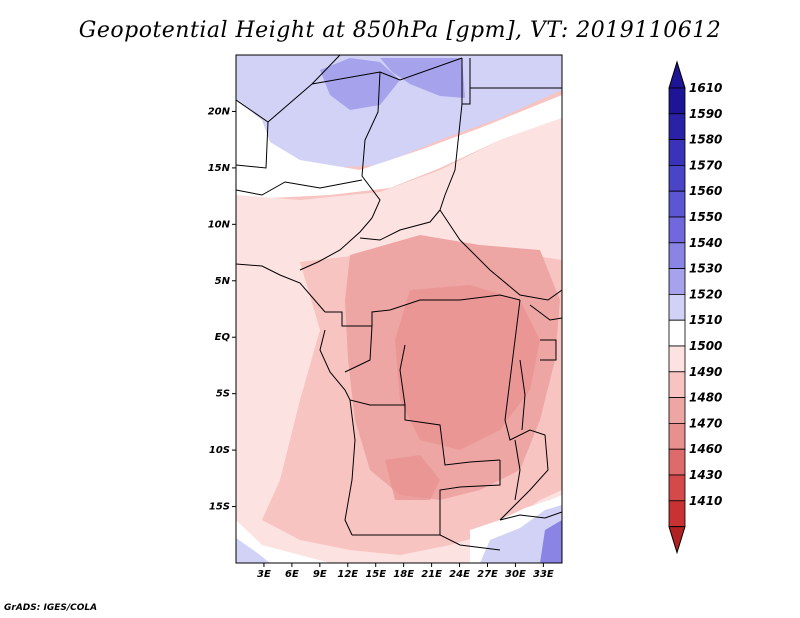 This screenshot has height=618, width=800. What do you see at coordinates (705, 294) in the screenshot?
I see `colorbar-label: 1520` at bounding box center [705, 294].